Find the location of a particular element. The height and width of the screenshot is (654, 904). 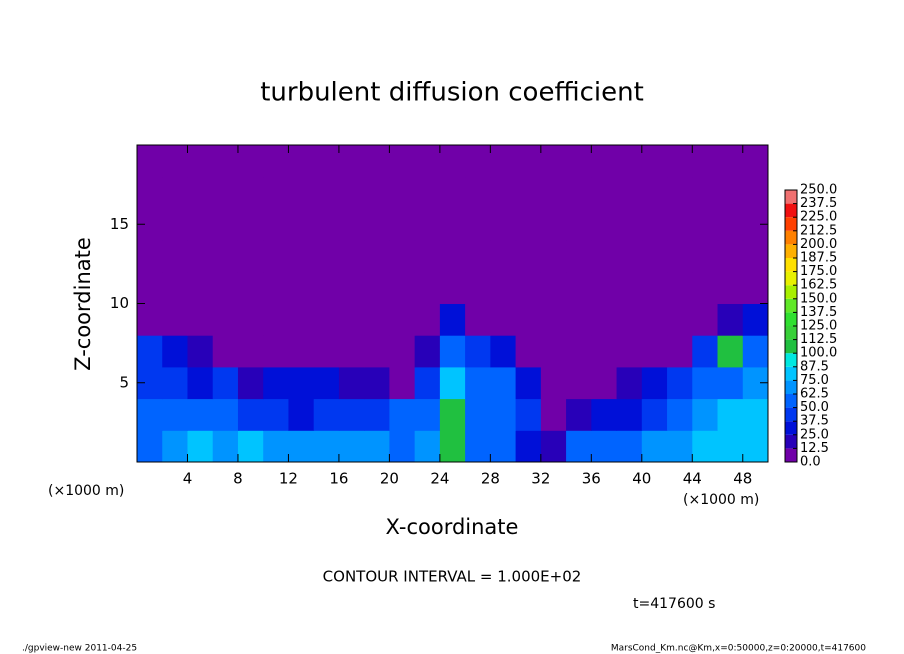

colorbar-label: 50.0 is located at coordinates (814, 407).